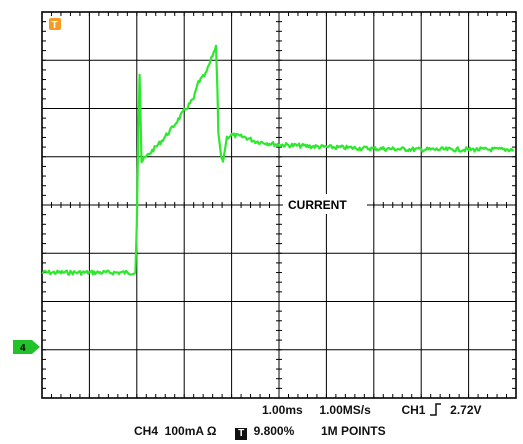 This screenshot has width=523, height=444. I want to click on trigger-position: 9.800%, so click(274, 431).